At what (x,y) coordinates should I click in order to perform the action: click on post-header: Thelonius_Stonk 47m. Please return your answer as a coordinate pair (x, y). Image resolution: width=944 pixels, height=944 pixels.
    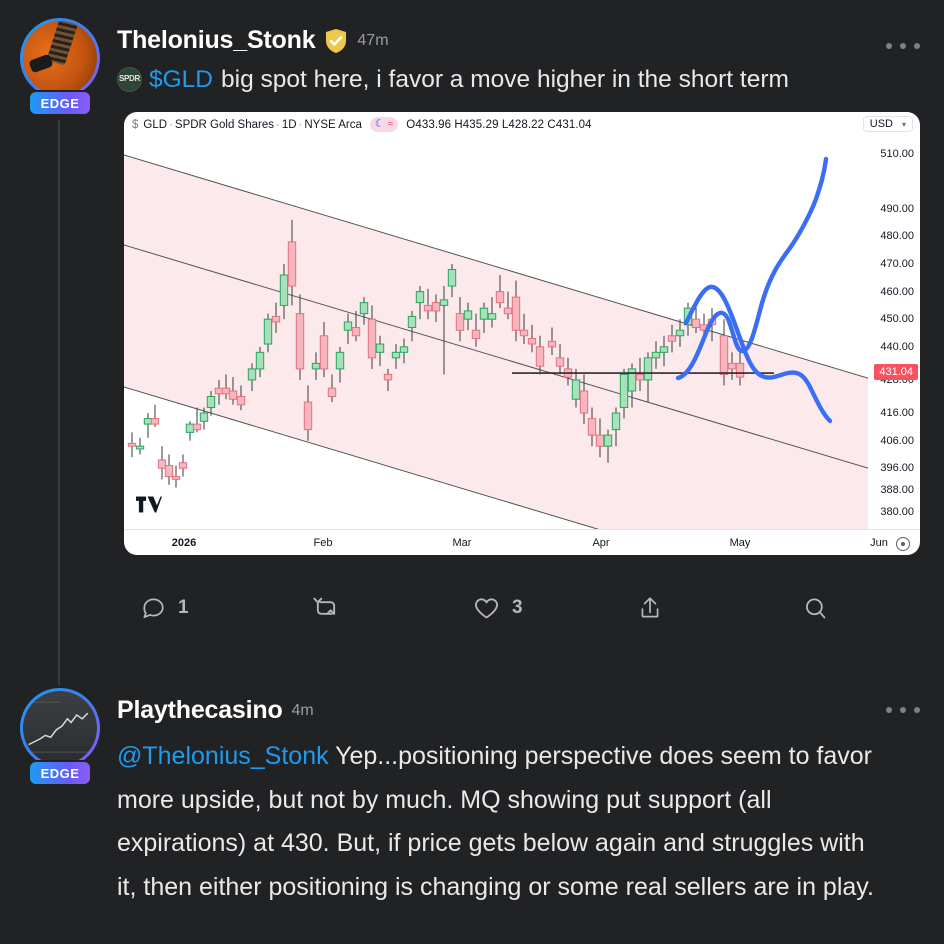
    Looking at the image, I should click on (497, 27).